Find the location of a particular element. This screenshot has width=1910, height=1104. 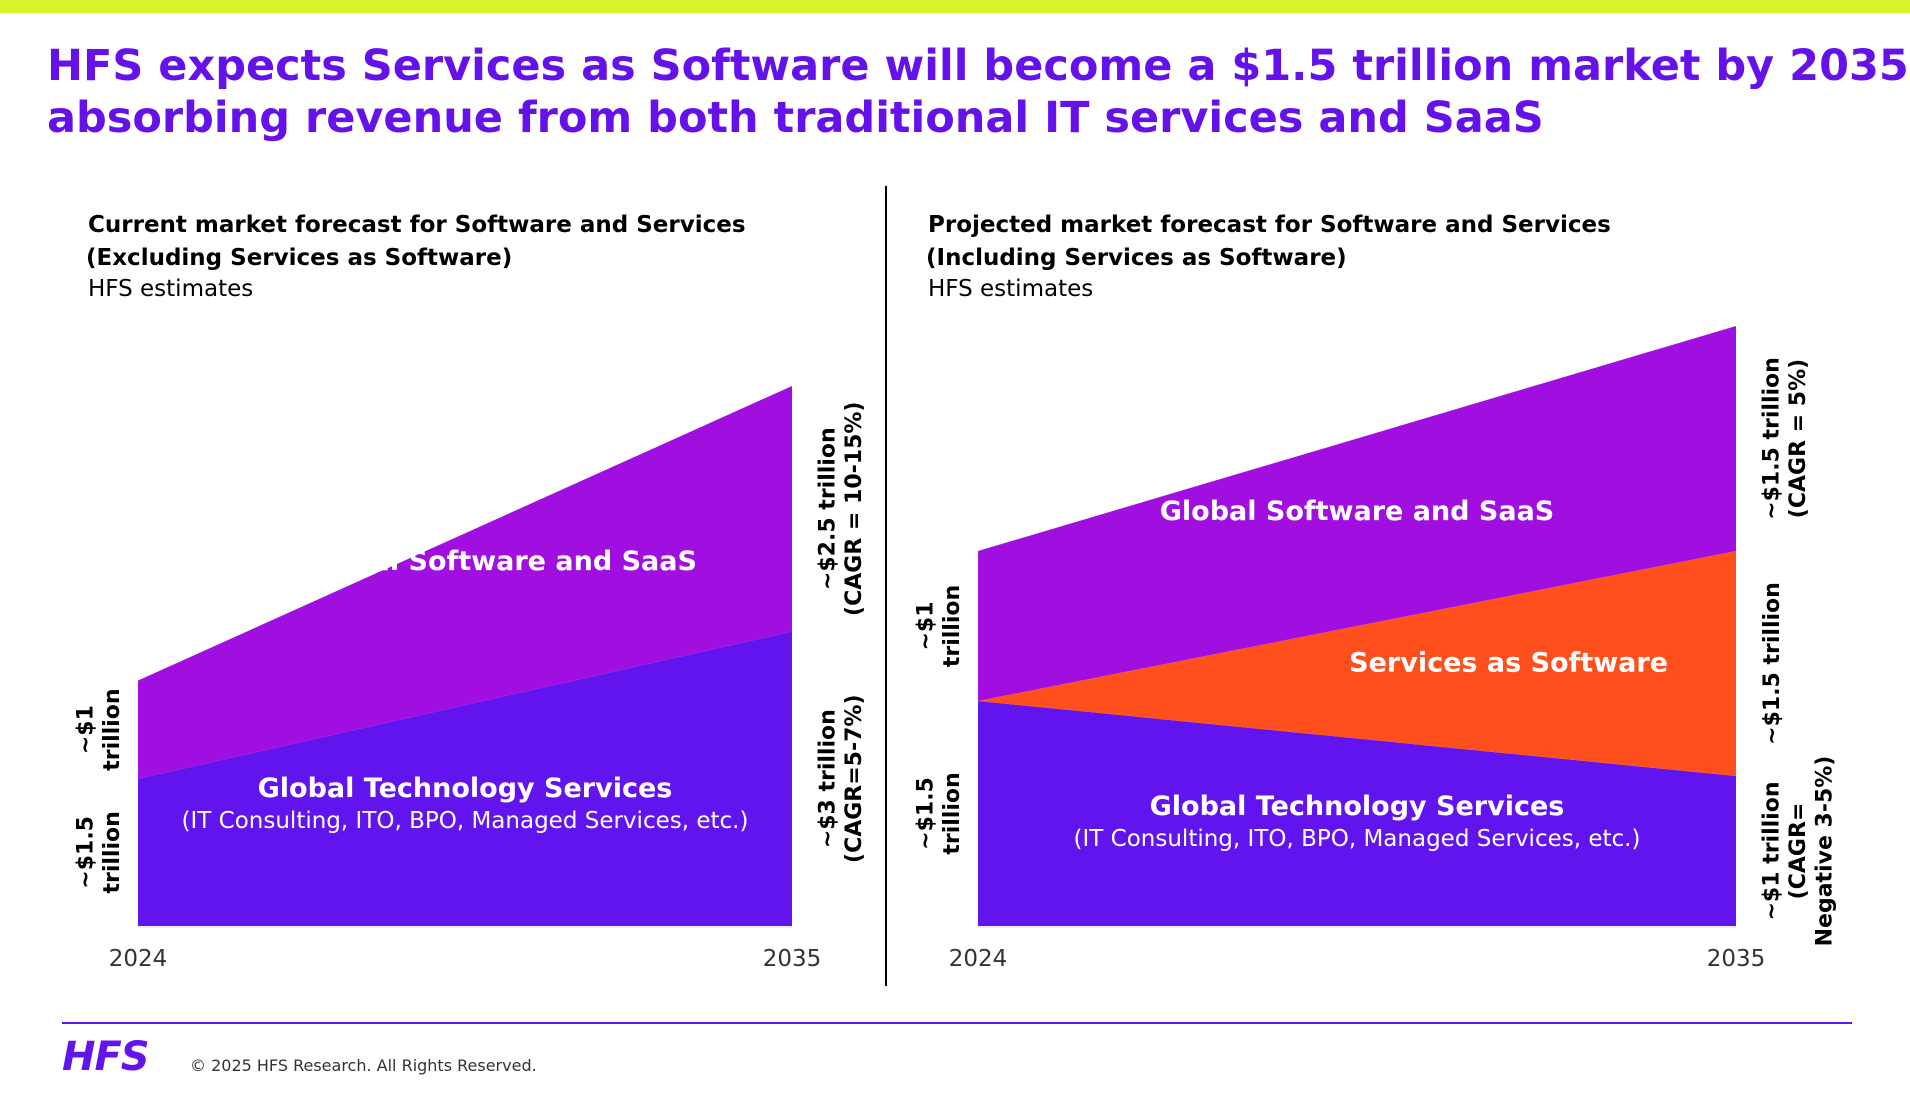

chart-2-end-label-2-line-1: ~$1.5 trillion is located at coordinates (1772, 663).